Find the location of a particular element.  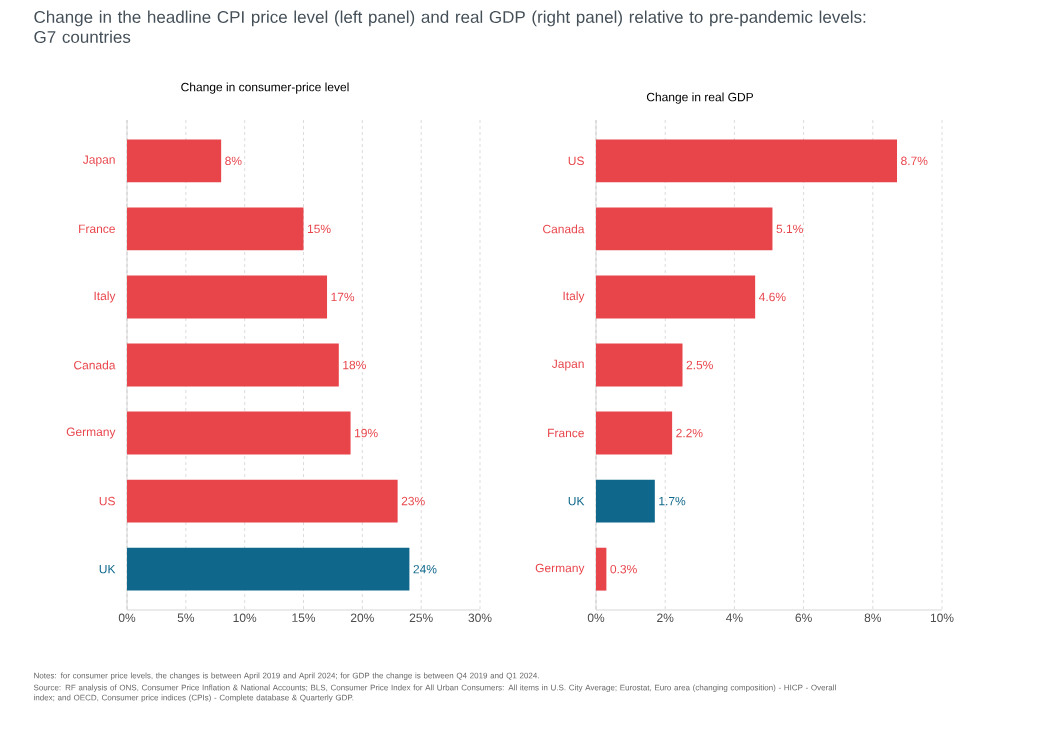

text: Notes: for consumer price levels, the changes is between April 2019 and April 2024; for GDP the change is between Q4 2019 and Q1 2024. is located at coordinates (286, 676).